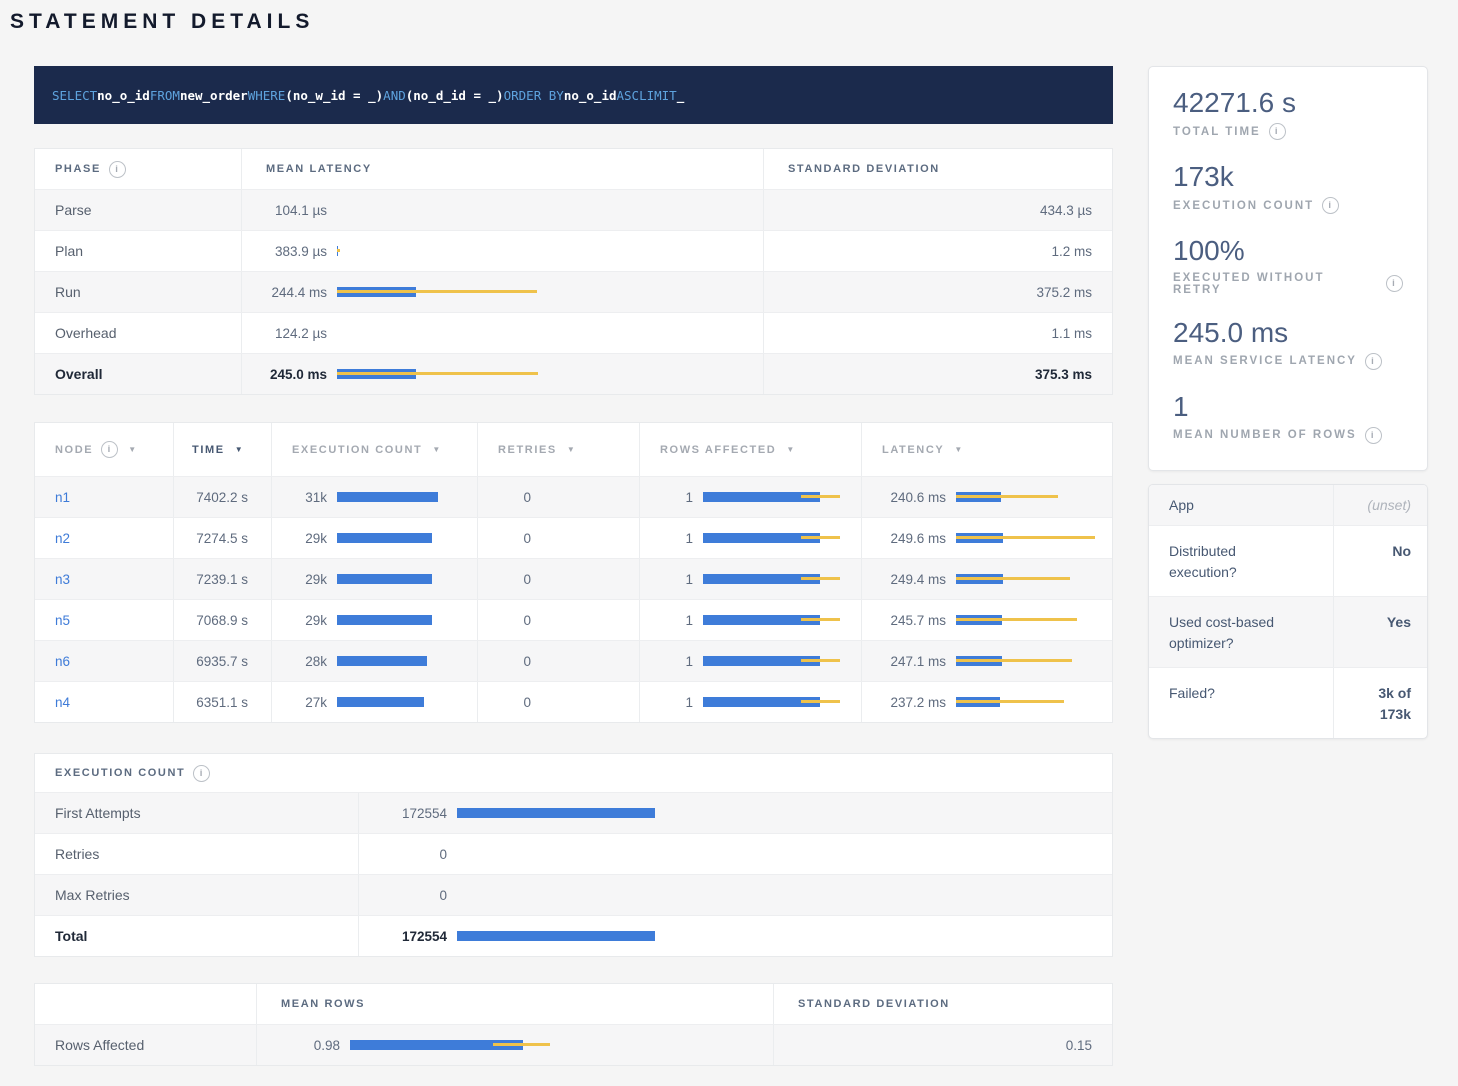 The image size is (1458, 1086). Describe the element at coordinates (357, 449) in the screenshot. I see `column-header-label: EXECUTION COUNT` at that location.